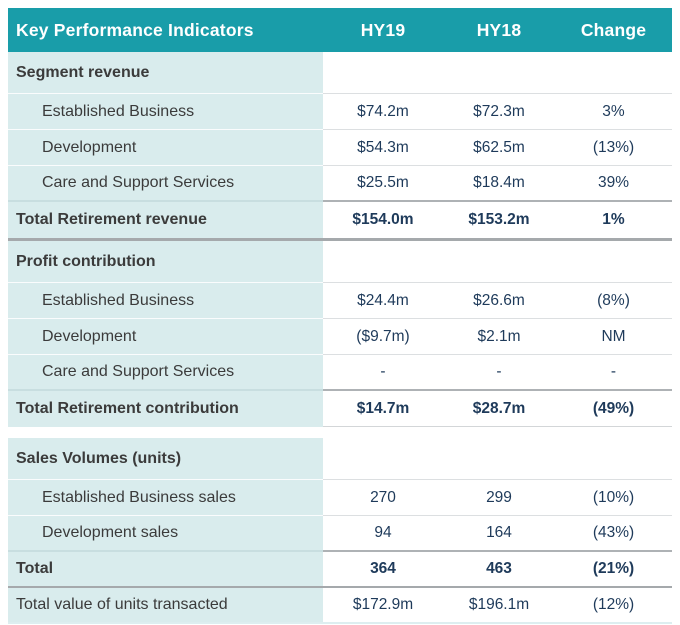 The image size is (680, 625). Describe the element at coordinates (340, 432) in the screenshot. I see `section-gap` at that location.